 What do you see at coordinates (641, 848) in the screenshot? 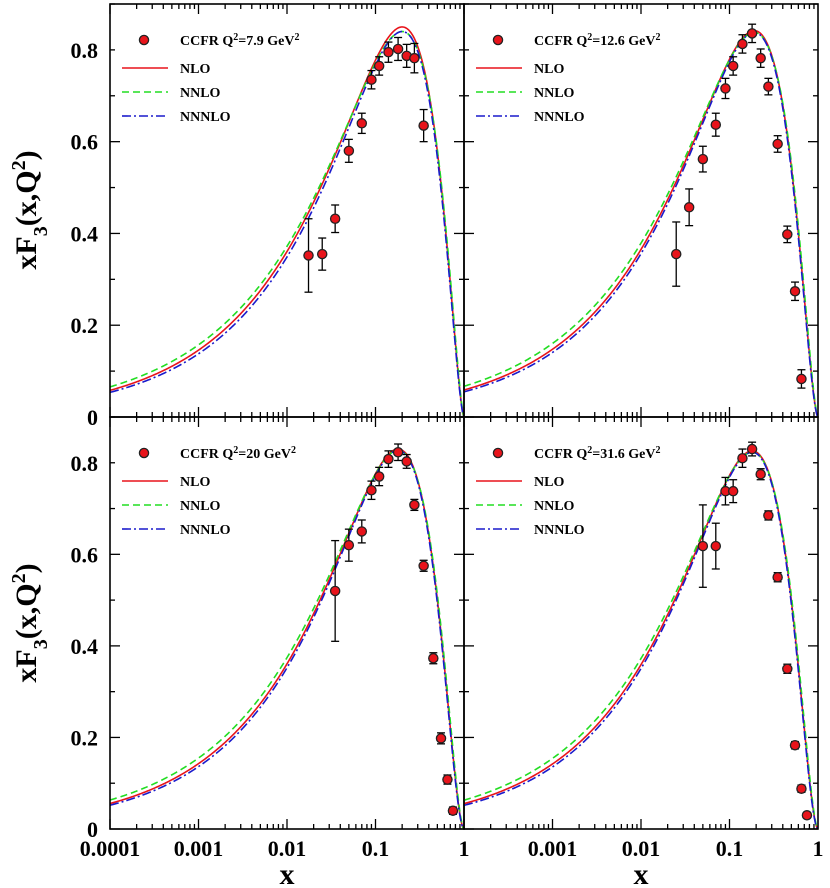
I see `x-tick-label: 0.01` at bounding box center [641, 848].